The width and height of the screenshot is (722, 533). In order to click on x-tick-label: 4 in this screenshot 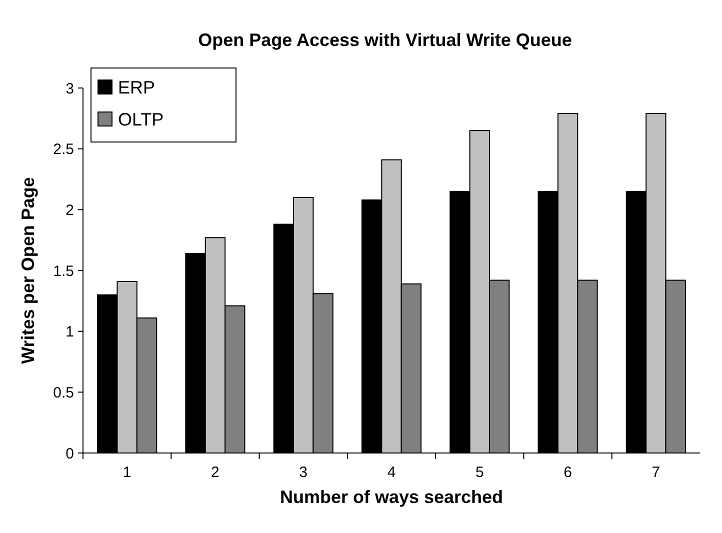, I will do `click(391, 472)`.